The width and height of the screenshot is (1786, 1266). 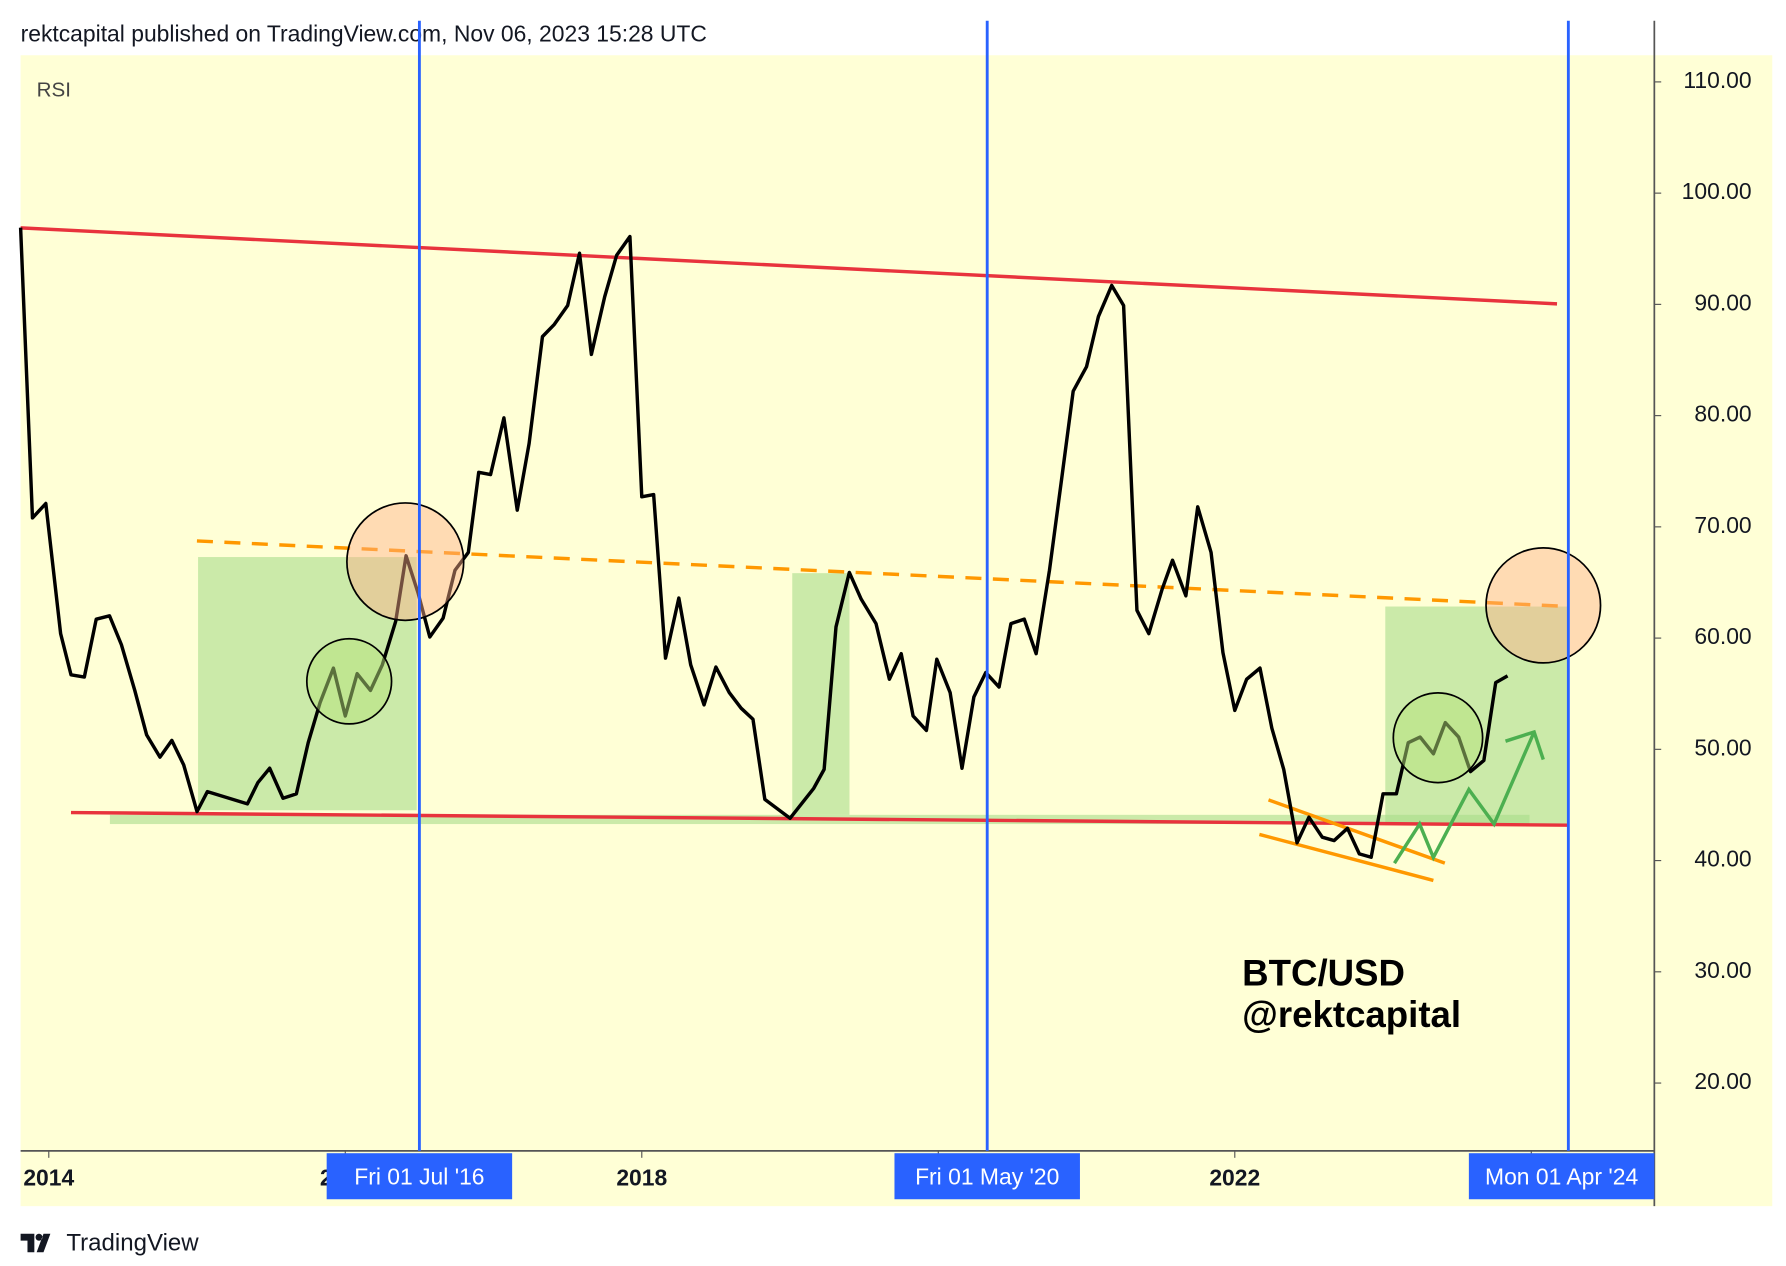 What do you see at coordinates (1722, 302) in the screenshot?
I see `y-tick-label: 90.00` at bounding box center [1722, 302].